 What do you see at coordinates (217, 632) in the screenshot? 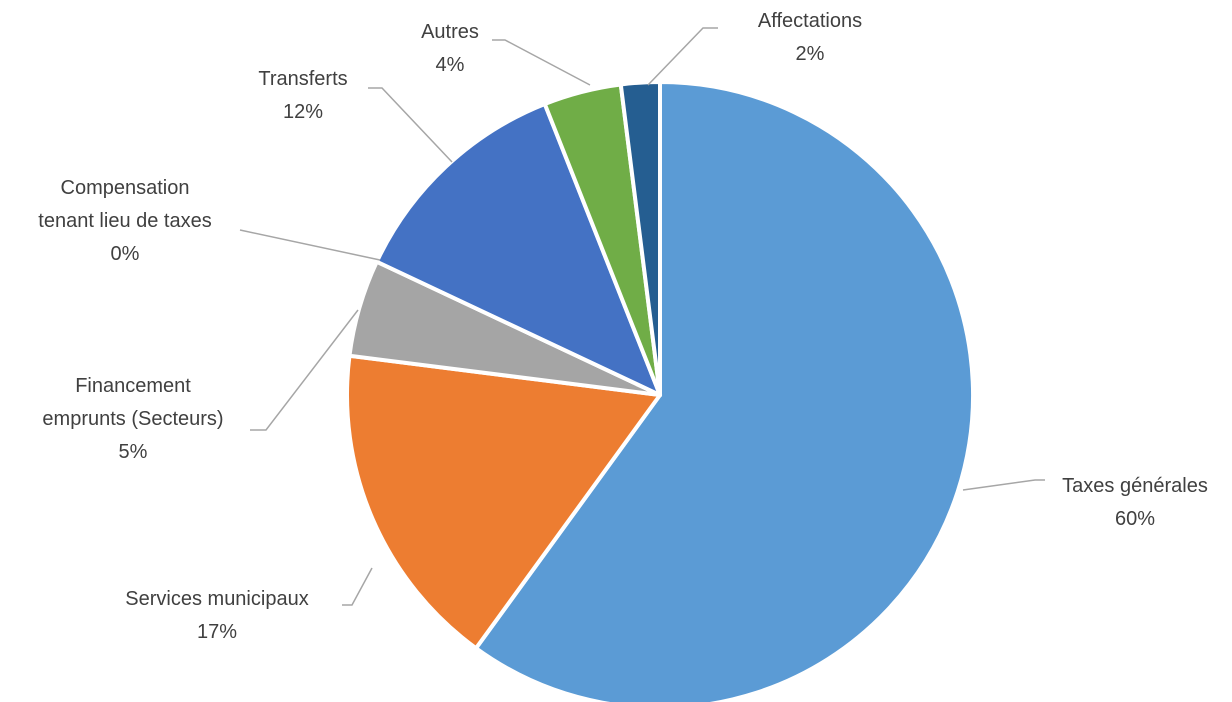
I see `percent-label: 17%` at bounding box center [217, 632].